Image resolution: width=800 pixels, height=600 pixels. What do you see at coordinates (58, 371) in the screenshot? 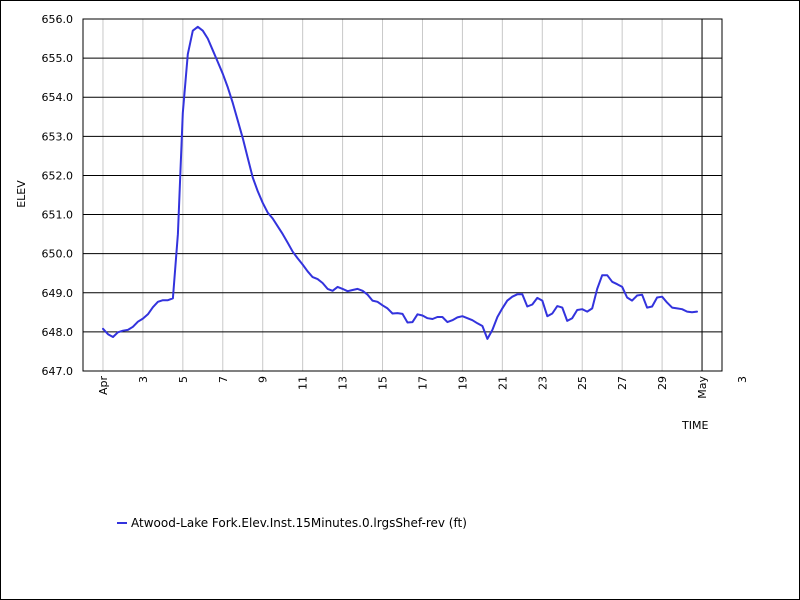
I see `y-tick-label: 647.0` at bounding box center [58, 371].